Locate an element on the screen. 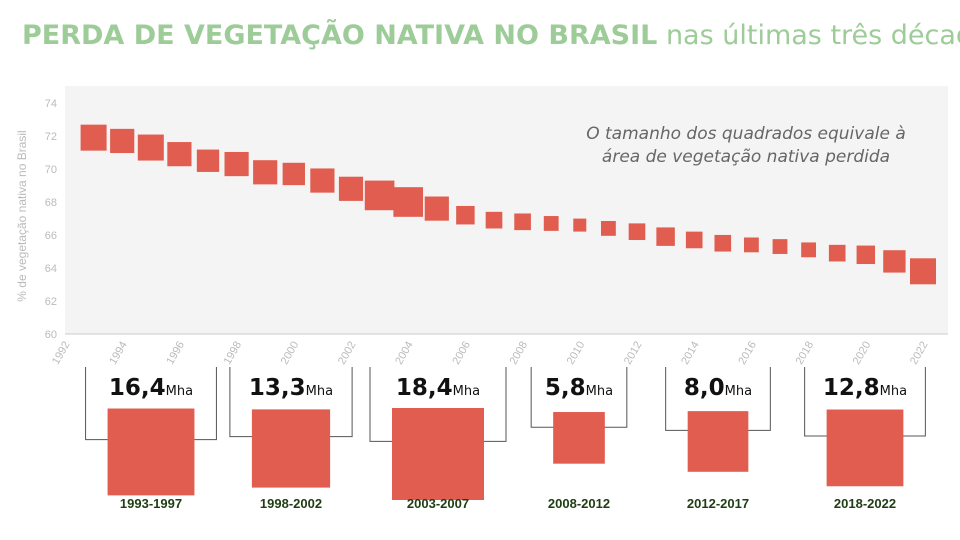  x-tick-label: 2016 is located at coordinates (747, 353).